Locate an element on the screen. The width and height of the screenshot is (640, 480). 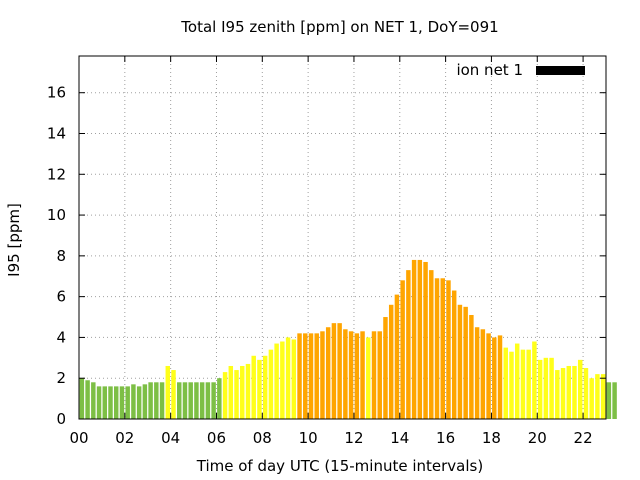
y-tick-label: 16 is located at coordinates (56, 93).